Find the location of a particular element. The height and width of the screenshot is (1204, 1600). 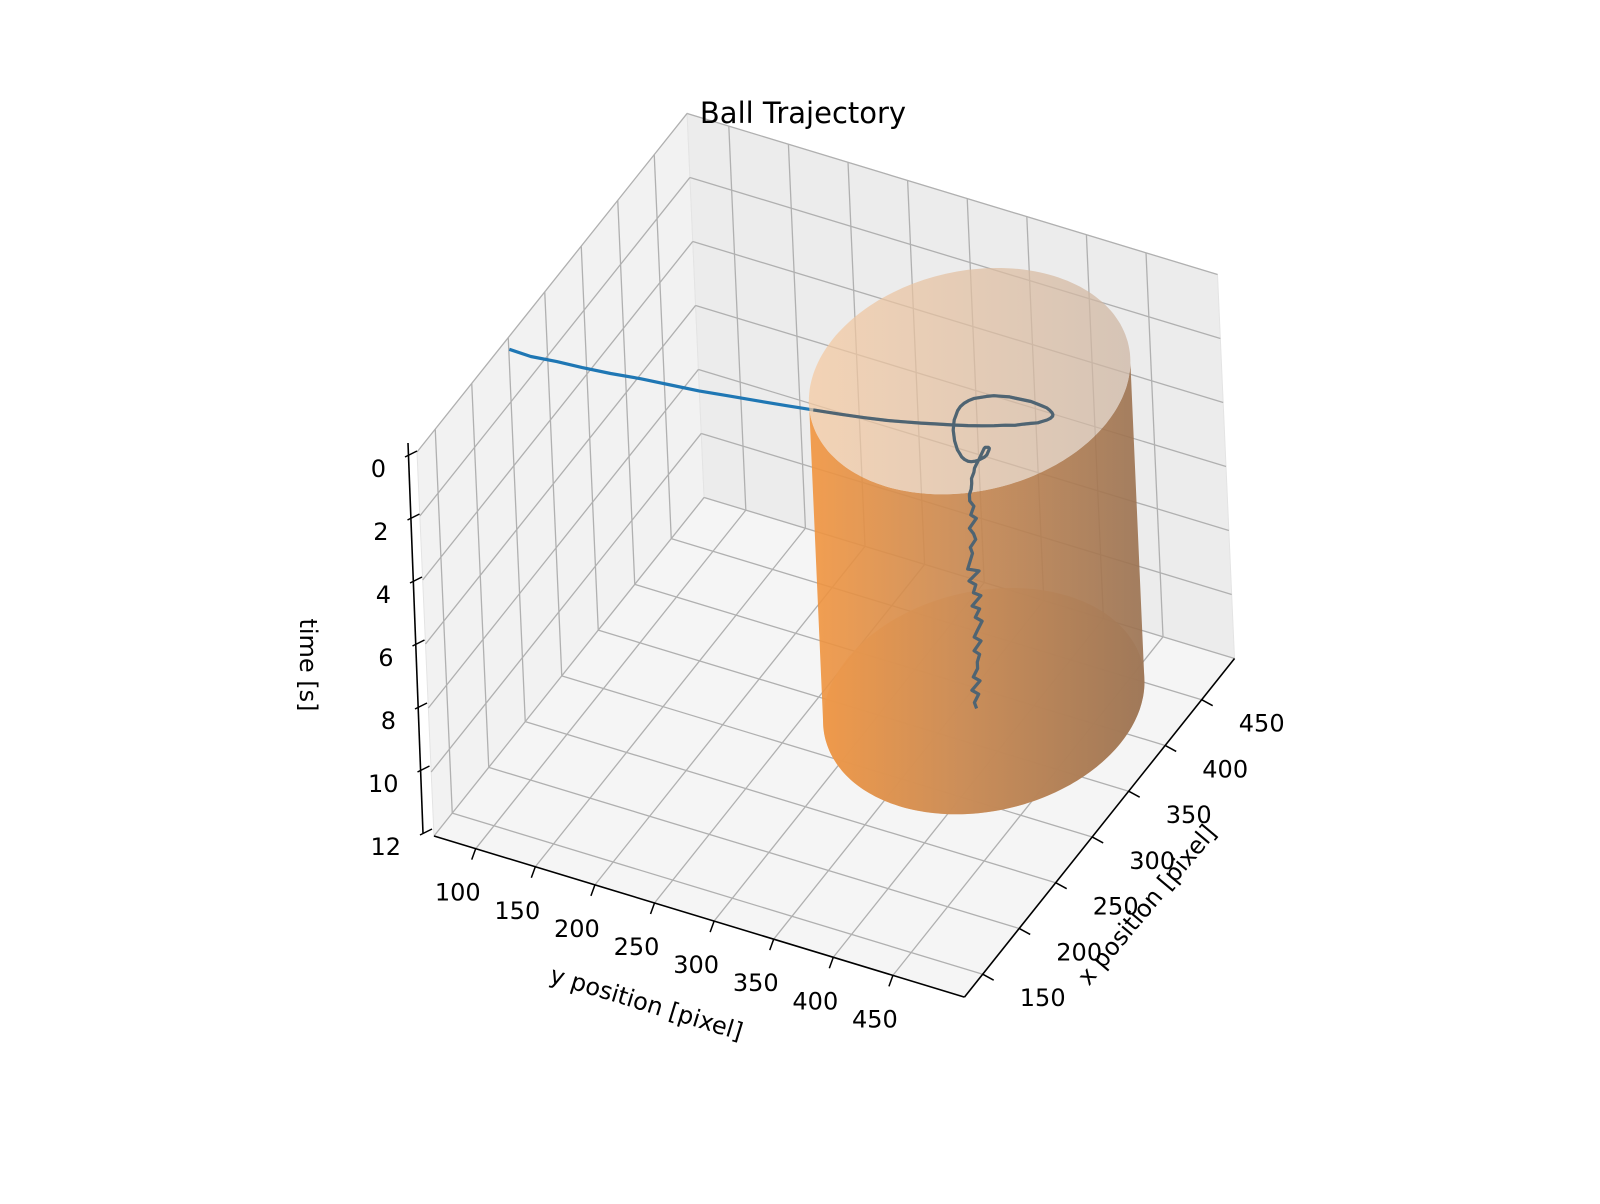

cylinder-side is located at coordinates (976, 588).